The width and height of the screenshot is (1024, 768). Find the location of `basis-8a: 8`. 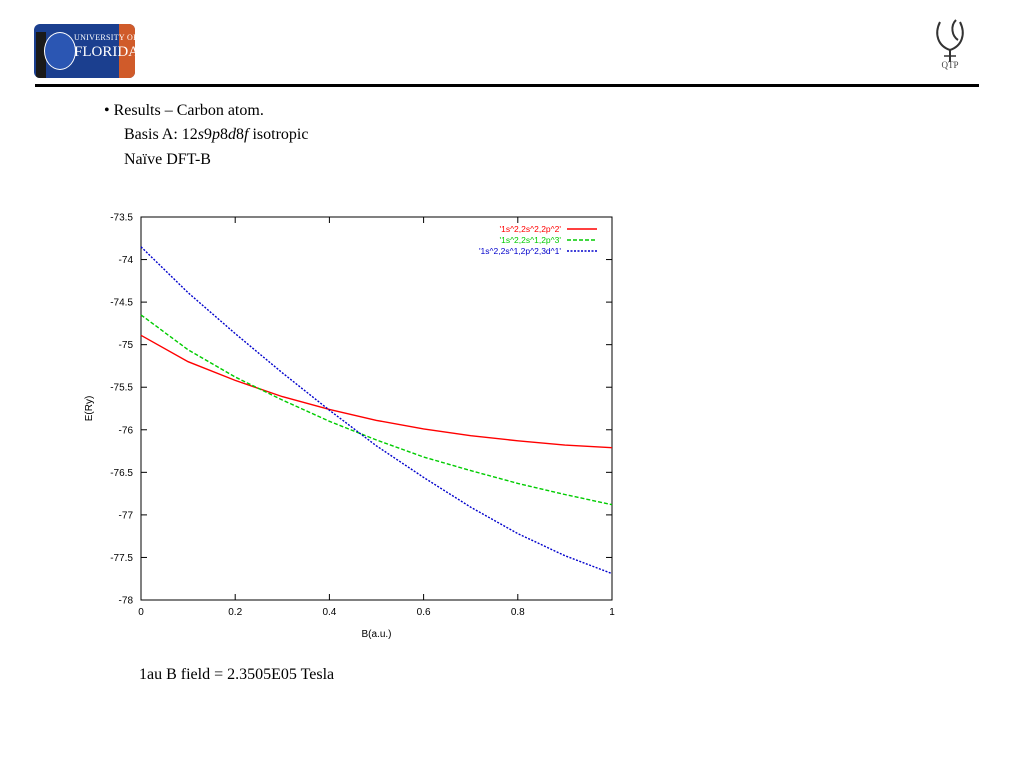

basis-8a: 8 is located at coordinates (224, 134).